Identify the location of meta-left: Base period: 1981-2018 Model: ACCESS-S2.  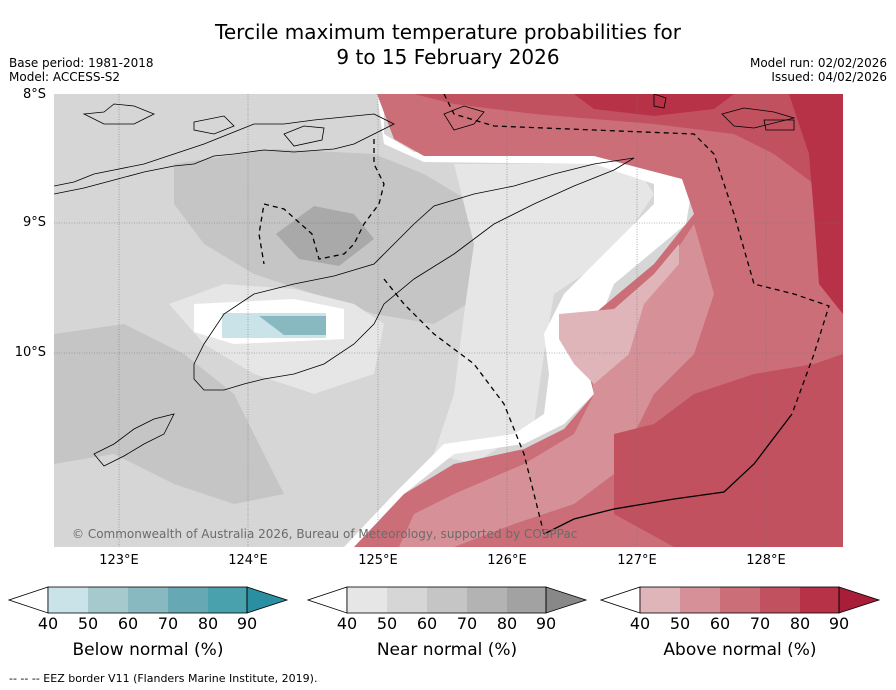
(81, 70).